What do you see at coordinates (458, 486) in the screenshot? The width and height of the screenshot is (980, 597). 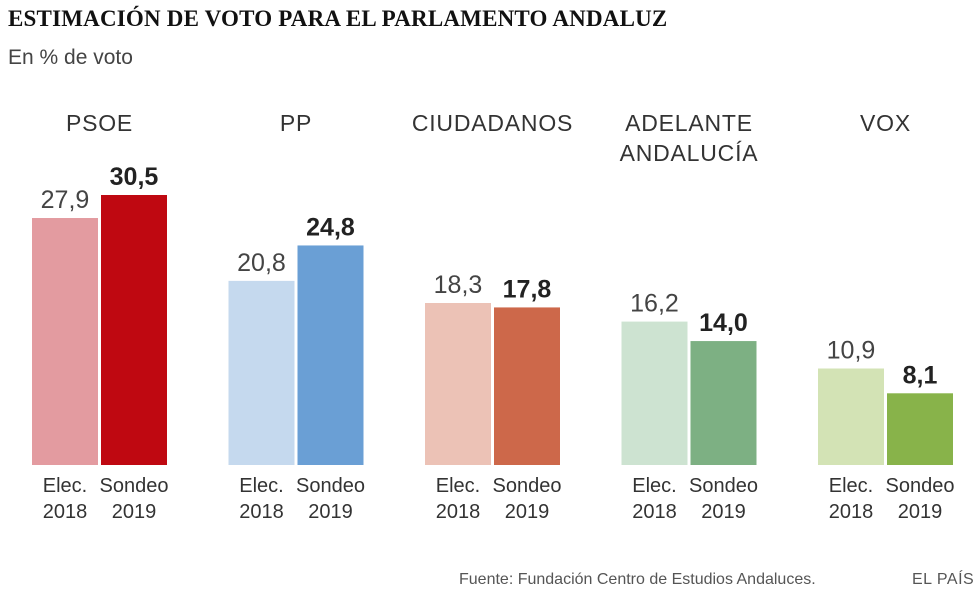 I see `category-label-ciudadanos-2018: Elec.` at bounding box center [458, 486].